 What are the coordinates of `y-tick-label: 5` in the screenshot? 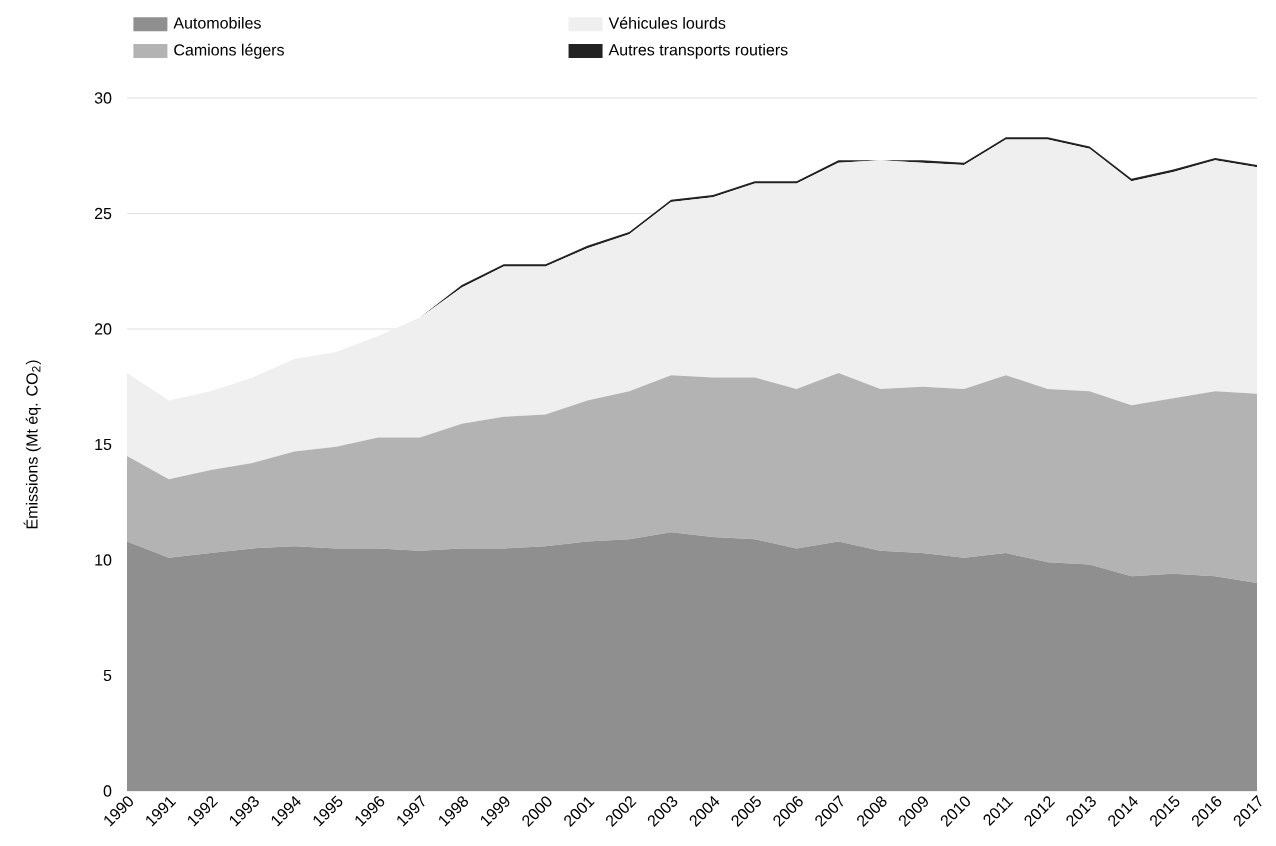 It's located at (107, 675).